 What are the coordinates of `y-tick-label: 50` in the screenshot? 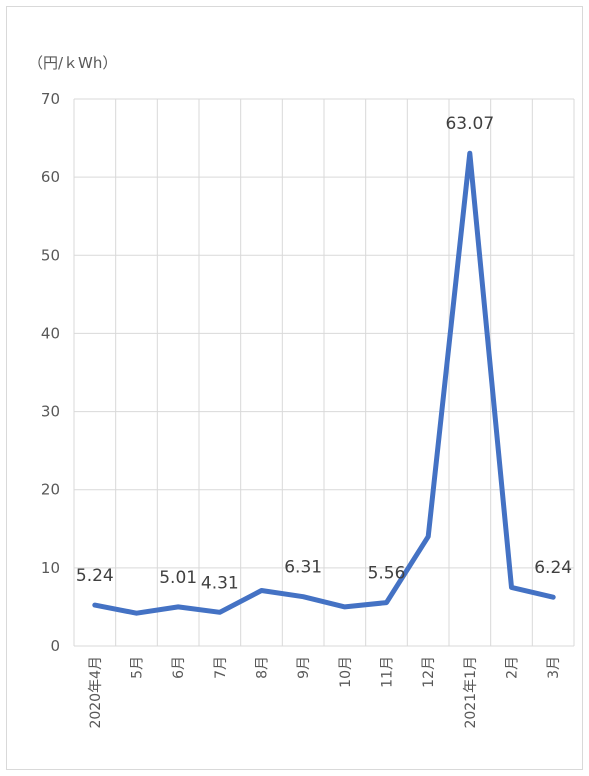 It's located at (50, 255).